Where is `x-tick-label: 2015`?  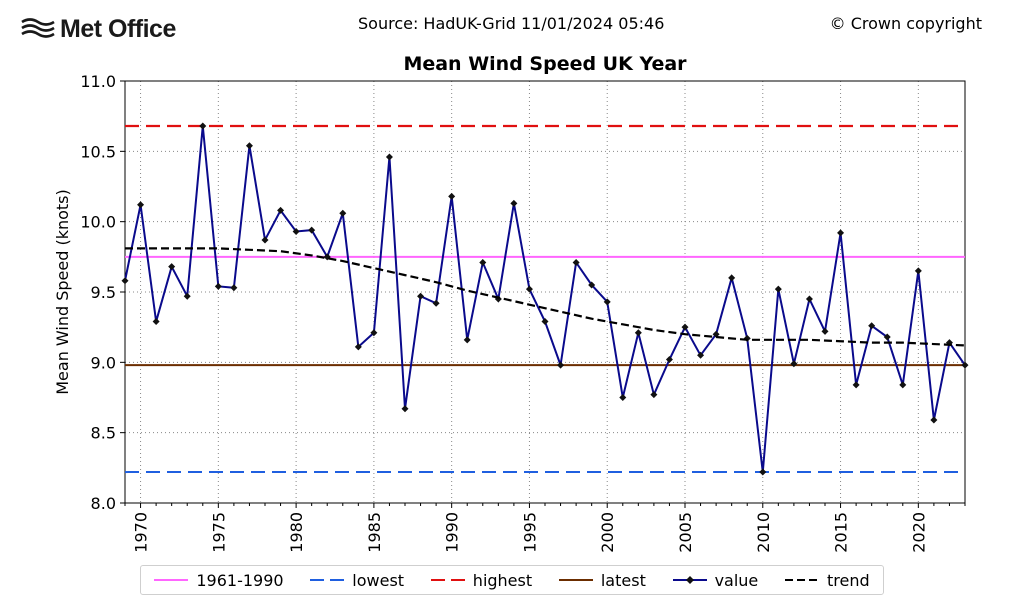 x-tick-label: 2015 is located at coordinates (841, 532).